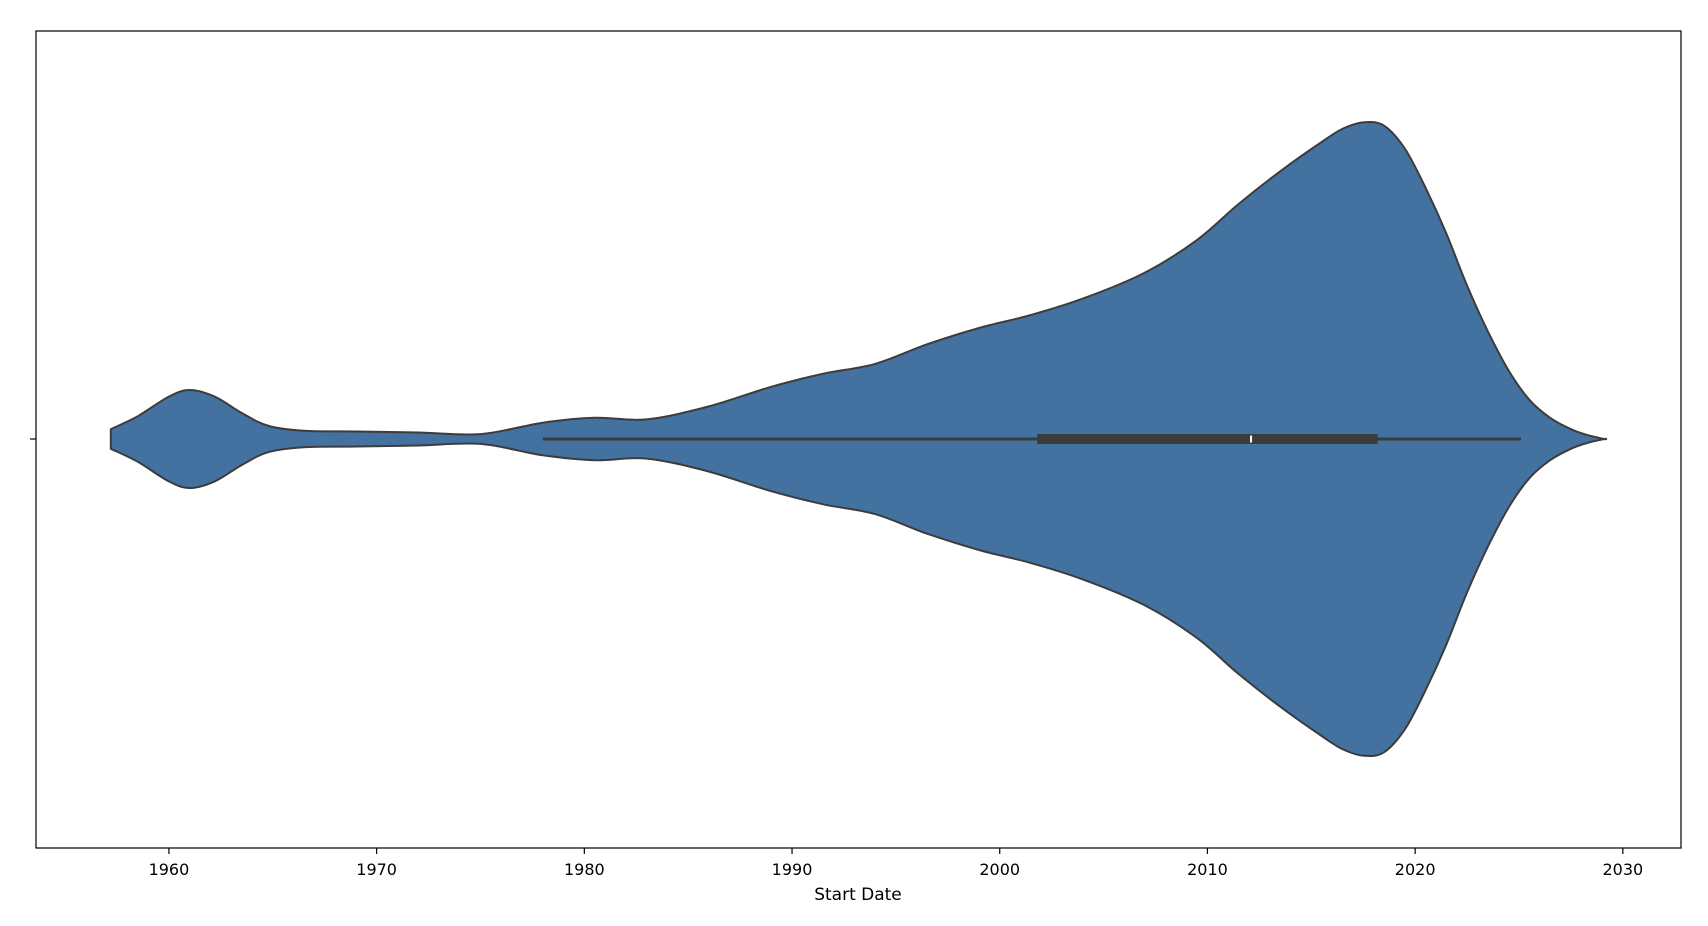  Describe the element at coordinates (1622, 869) in the screenshot. I see `x-tick-label: 2030` at that location.